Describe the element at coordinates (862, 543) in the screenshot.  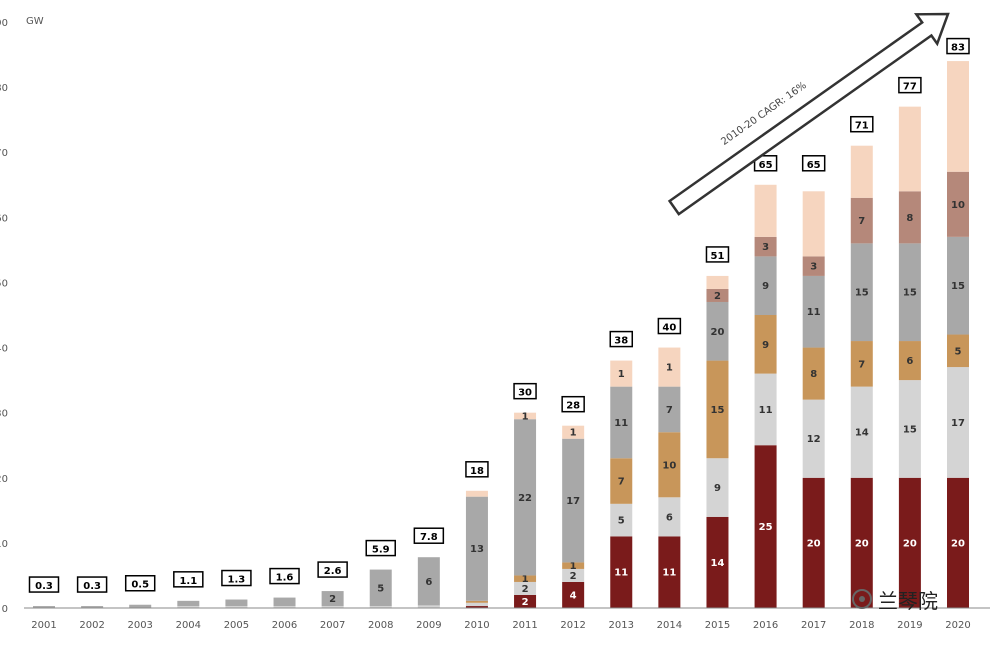
I see `segment-label: 20` at that location.